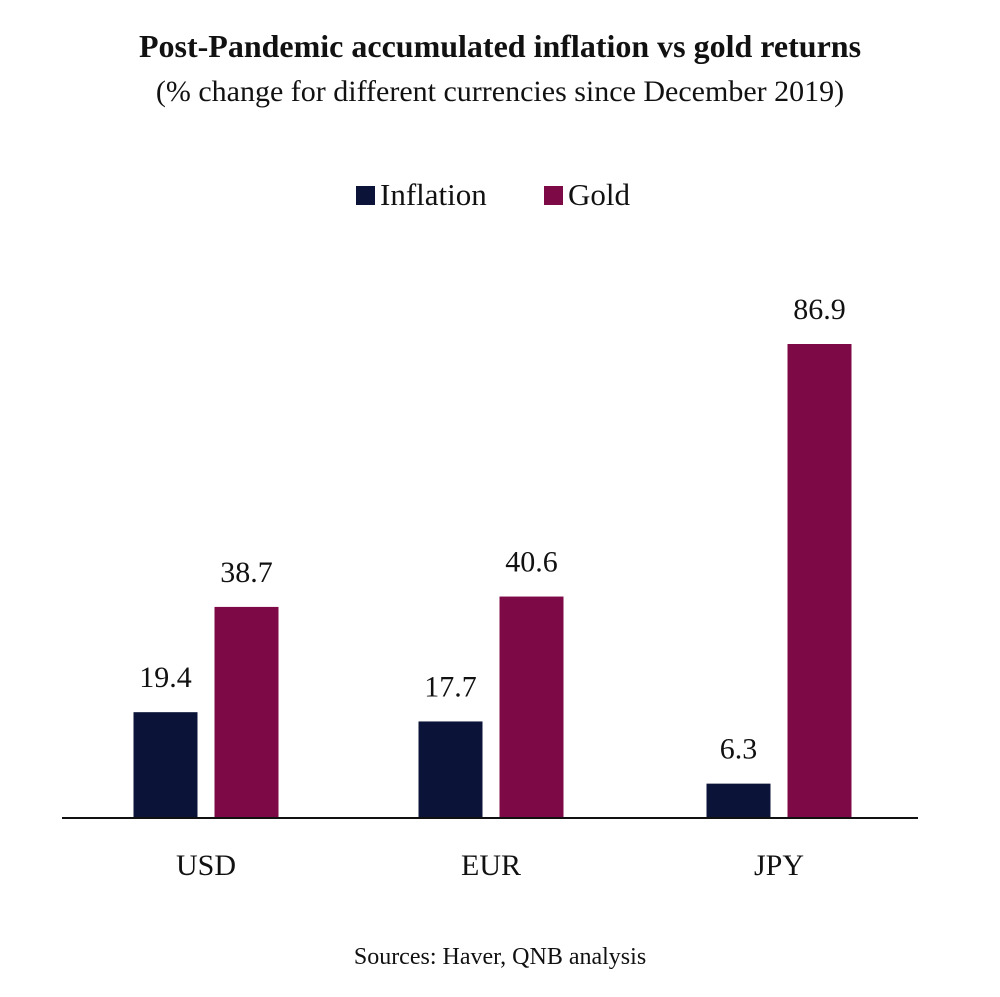 The height and width of the screenshot is (997, 1000). I want to click on bar-gold-jpy, so click(819, 581).